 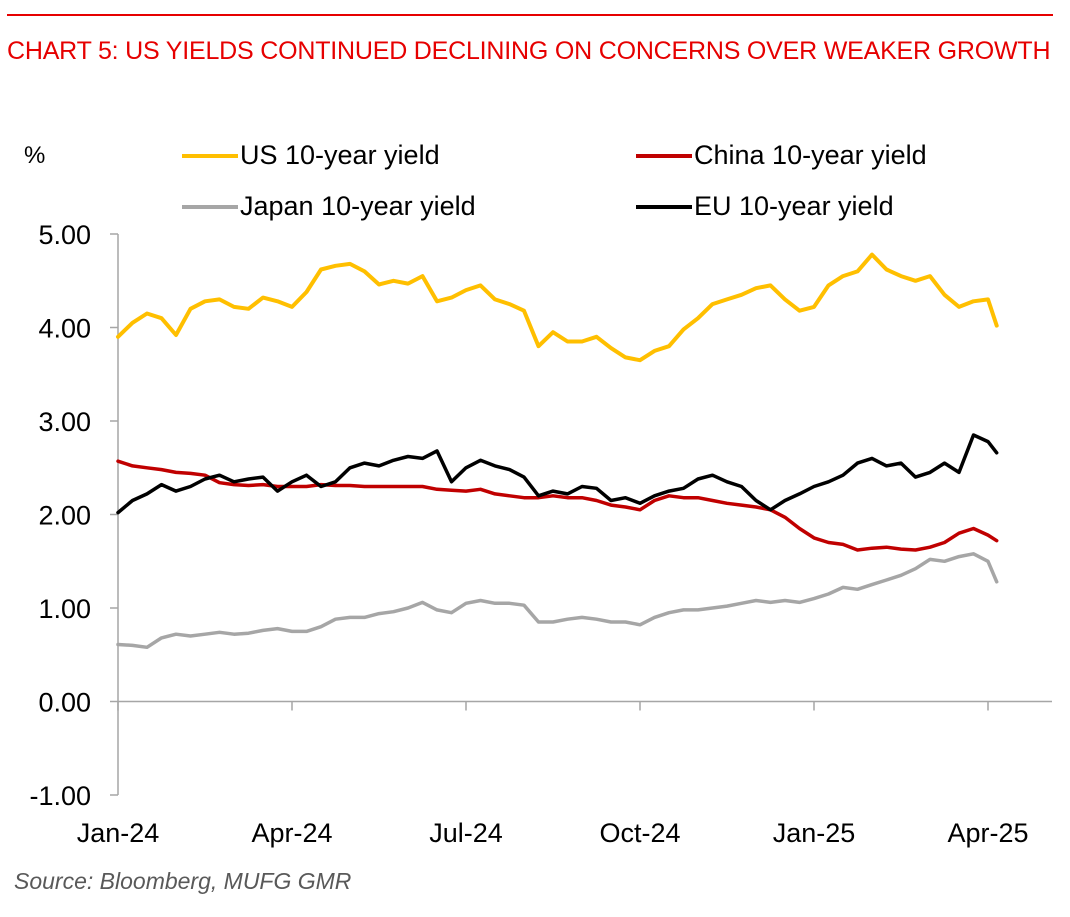 What do you see at coordinates (210, 155) in the screenshot?
I see `legend-swatch-us` at bounding box center [210, 155].